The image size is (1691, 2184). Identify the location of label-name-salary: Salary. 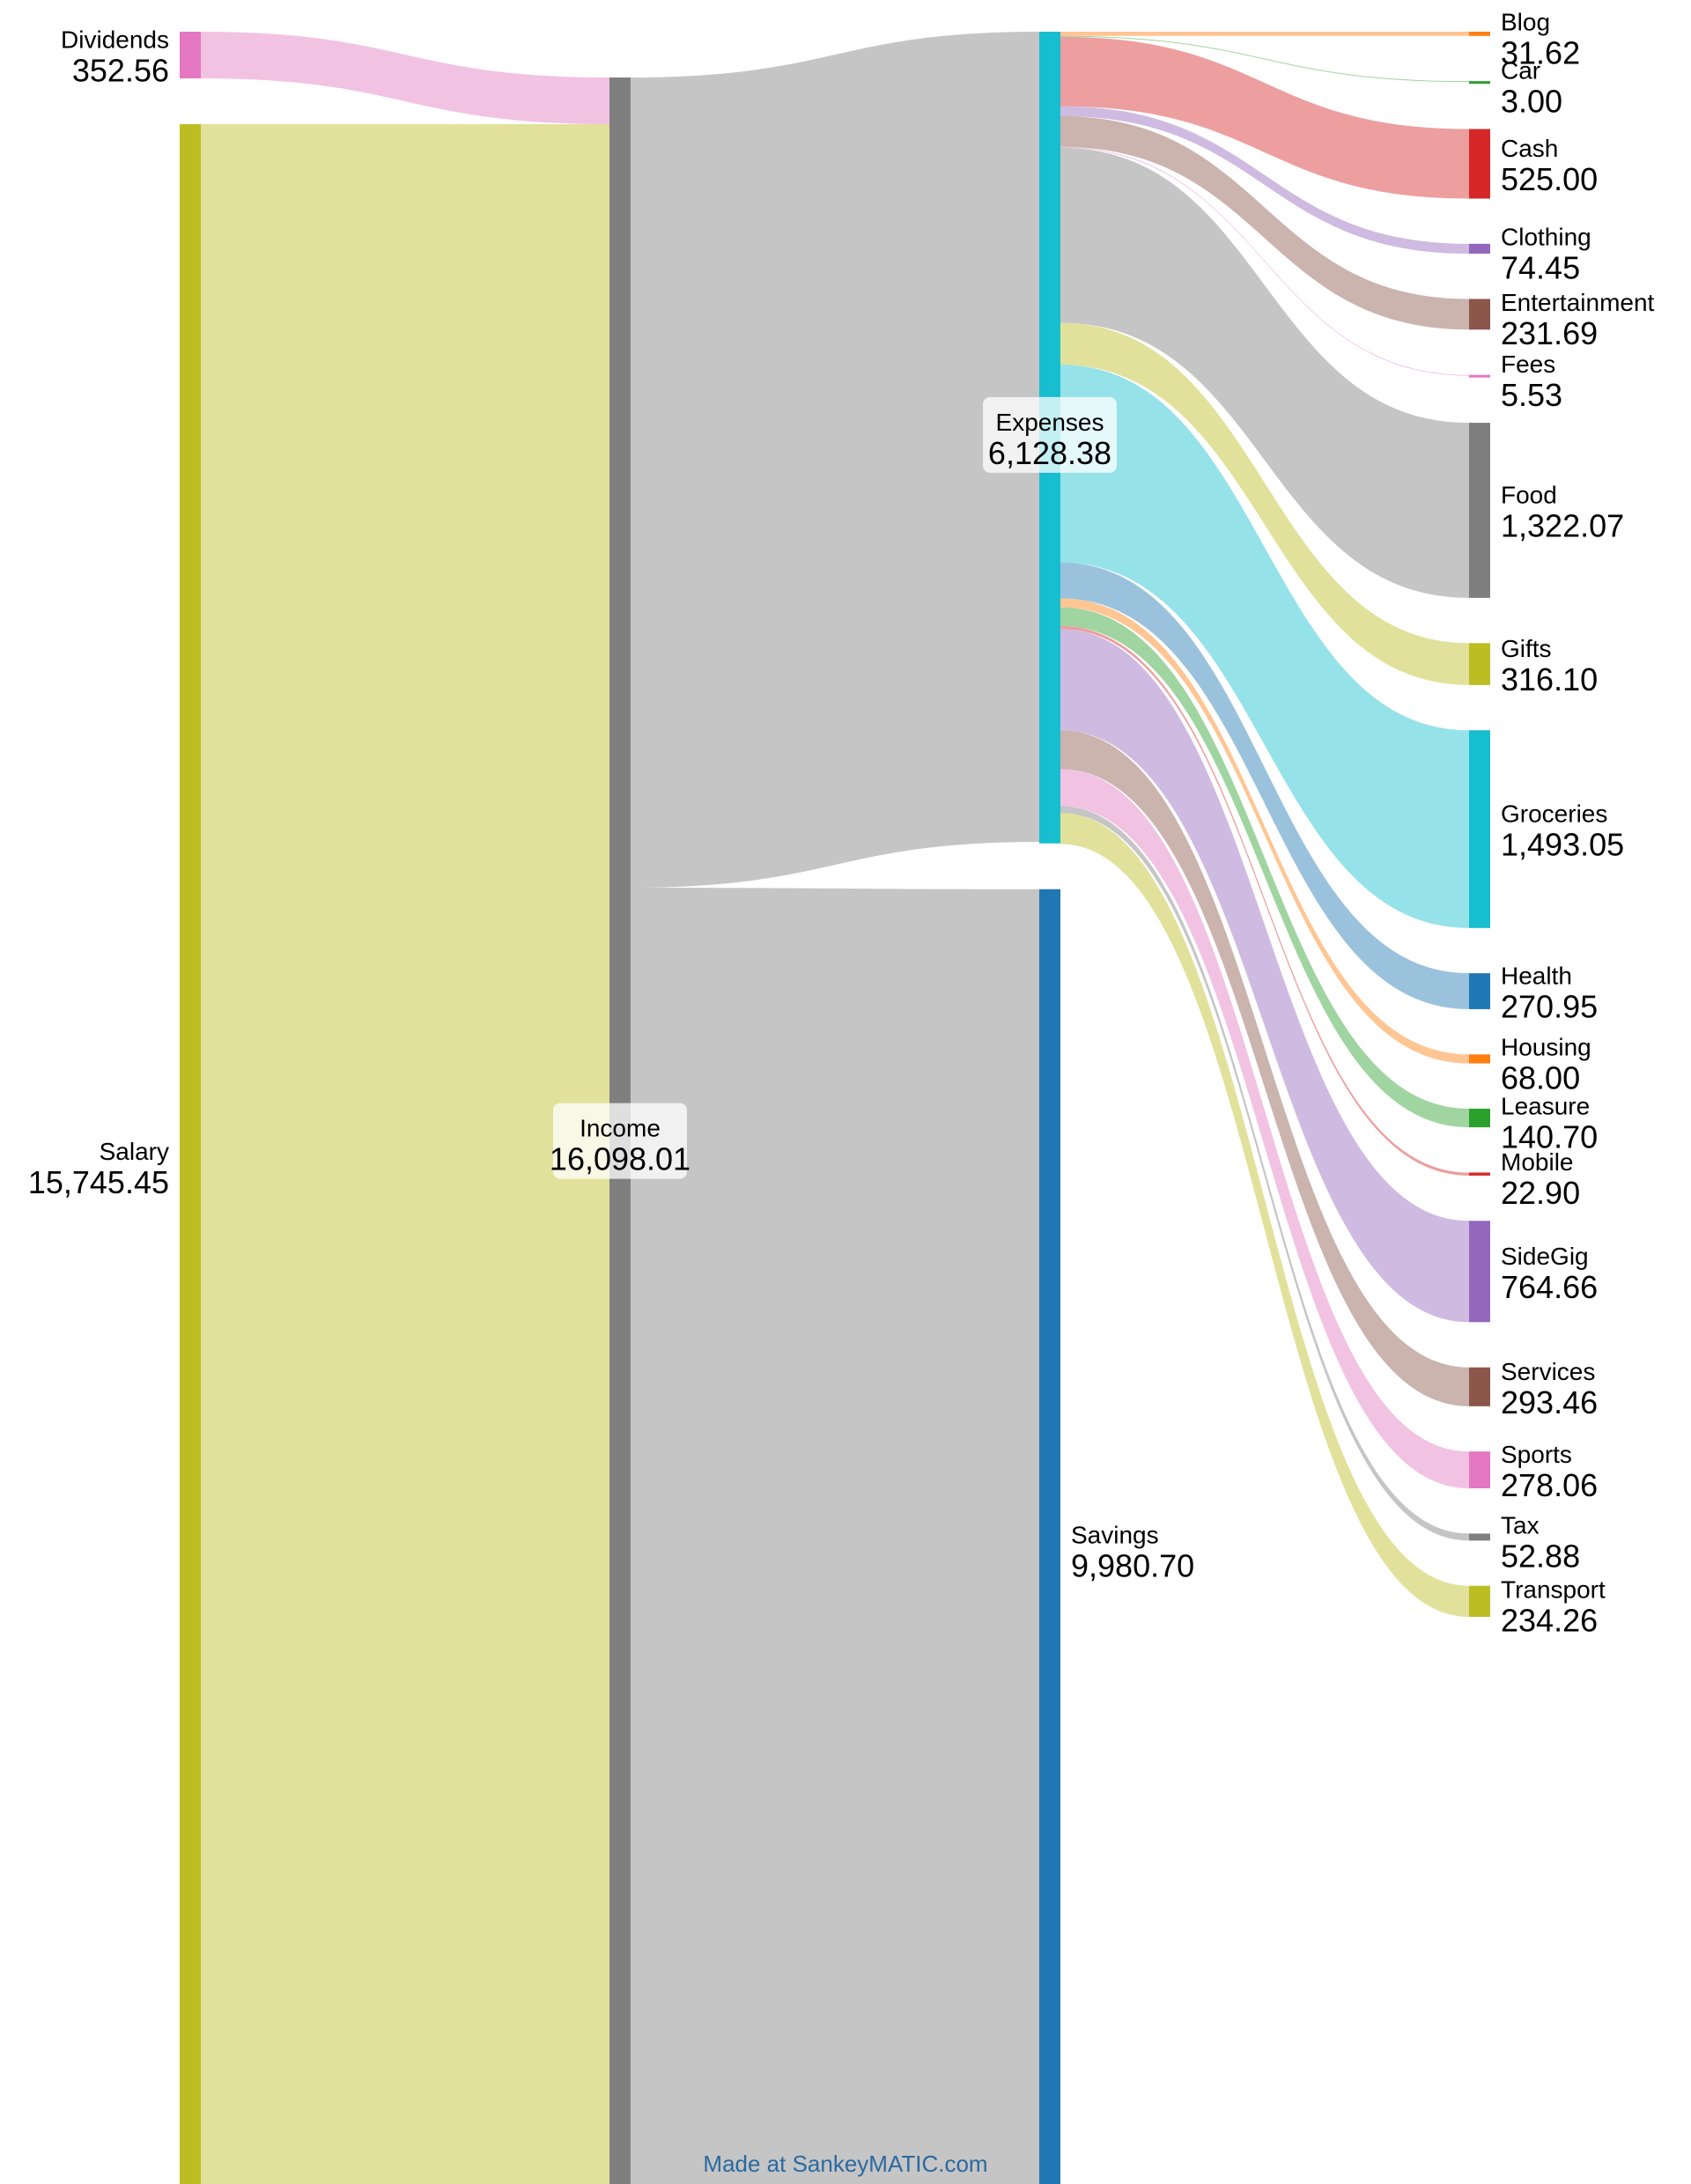
(134, 1151).